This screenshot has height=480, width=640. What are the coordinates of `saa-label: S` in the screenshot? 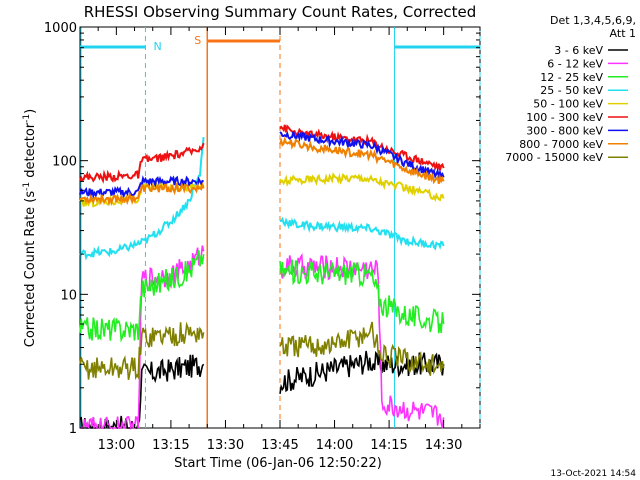 It's located at (197, 40).